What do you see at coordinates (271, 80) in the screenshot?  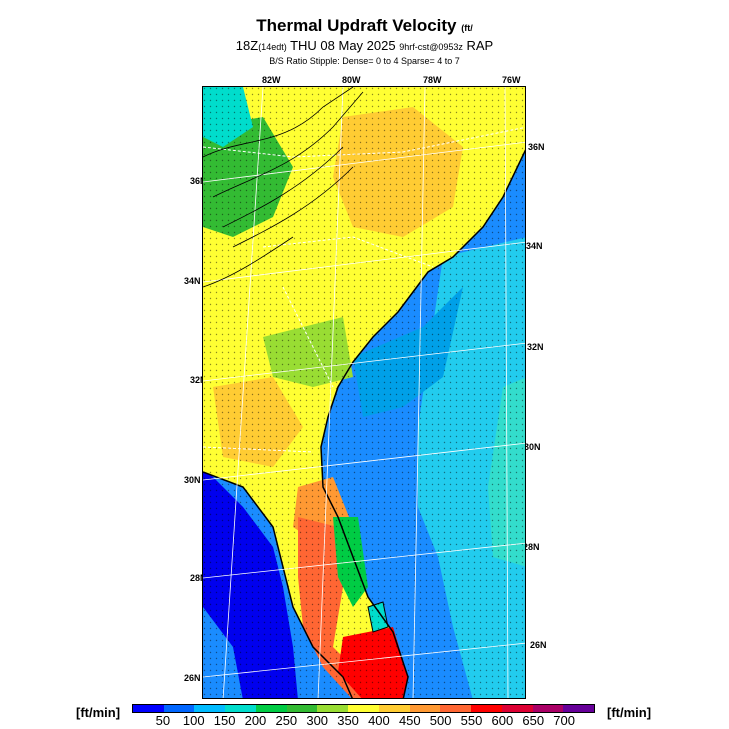 I see `lon-label-82w: 82W` at bounding box center [271, 80].